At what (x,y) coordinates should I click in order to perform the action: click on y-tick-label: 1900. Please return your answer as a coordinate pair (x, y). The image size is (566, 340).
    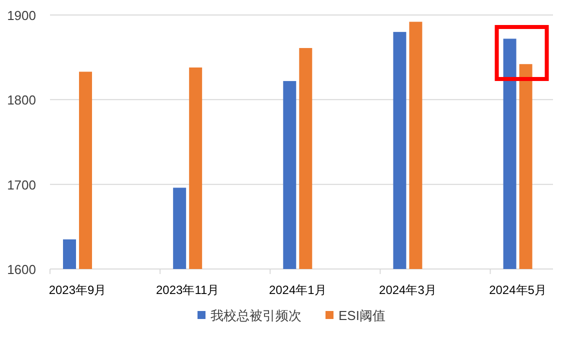
    Looking at the image, I should click on (21, 15).